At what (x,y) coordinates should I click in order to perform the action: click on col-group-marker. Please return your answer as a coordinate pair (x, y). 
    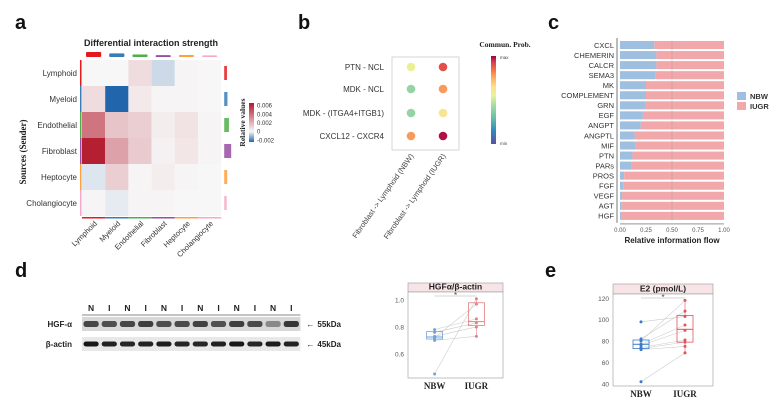
    Looking at the image, I should click on (163, 218).